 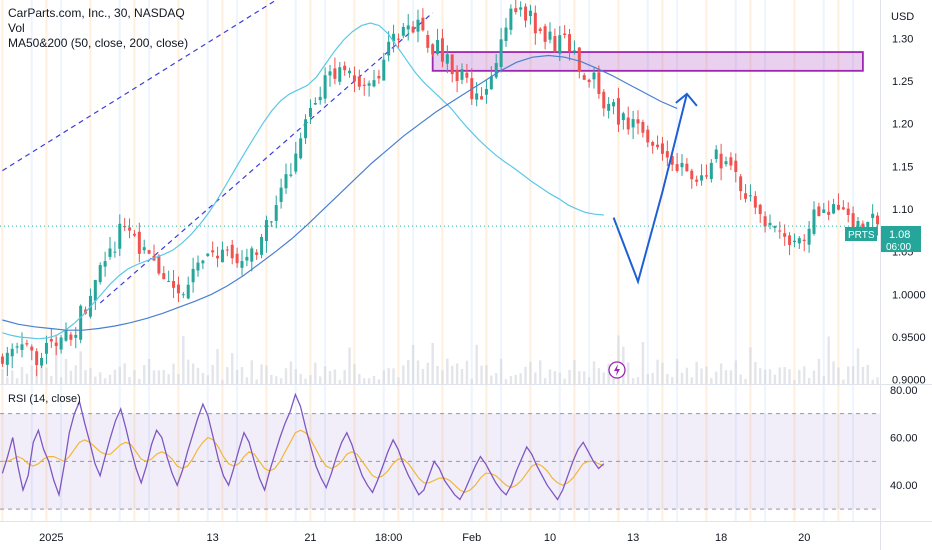 What do you see at coordinates (471, 538) in the screenshot?
I see `time-tick-label: Feb` at bounding box center [471, 538].